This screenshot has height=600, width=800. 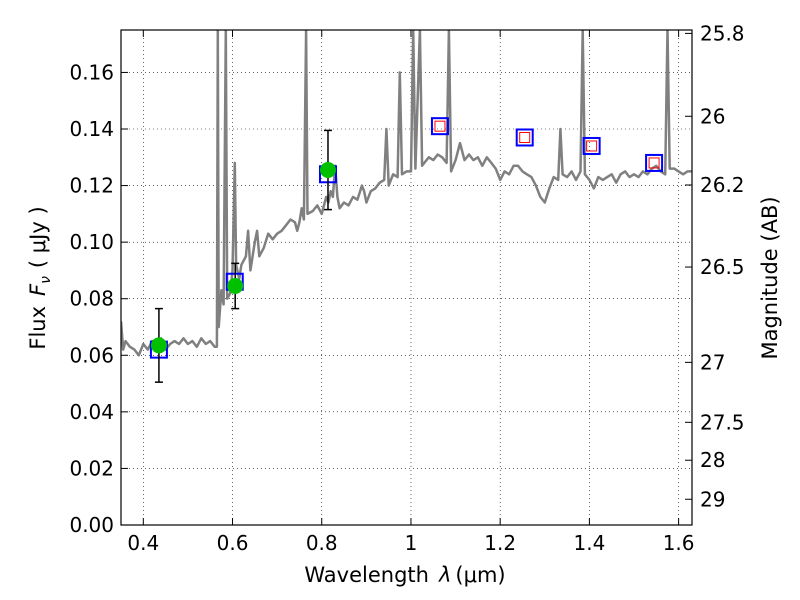 What do you see at coordinates (404, 575) in the screenshot?
I see `x-axis-title: Wavelength λ (μm)` at bounding box center [404, 575].